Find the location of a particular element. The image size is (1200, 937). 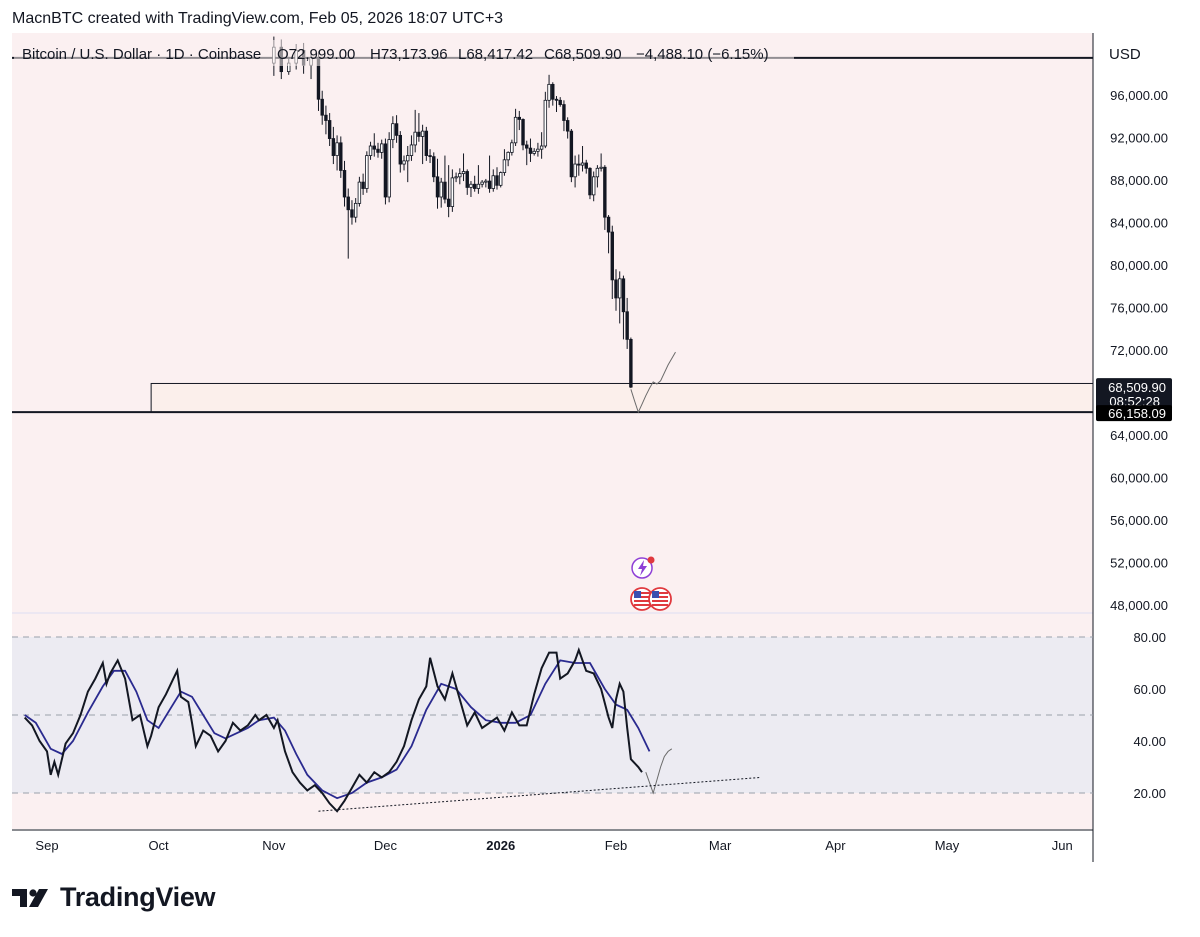

rsi-ma-line is located at coordinates (337, 729).